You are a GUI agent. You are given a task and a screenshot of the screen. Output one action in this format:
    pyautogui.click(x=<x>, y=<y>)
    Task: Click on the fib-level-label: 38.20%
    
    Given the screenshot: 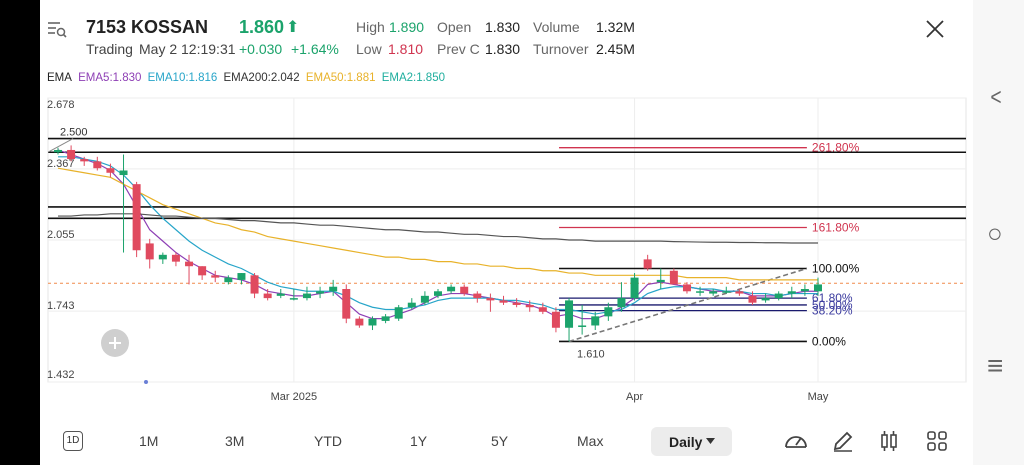 What is the action you would take?
    pyautogui.click(x=832, y=311)
    